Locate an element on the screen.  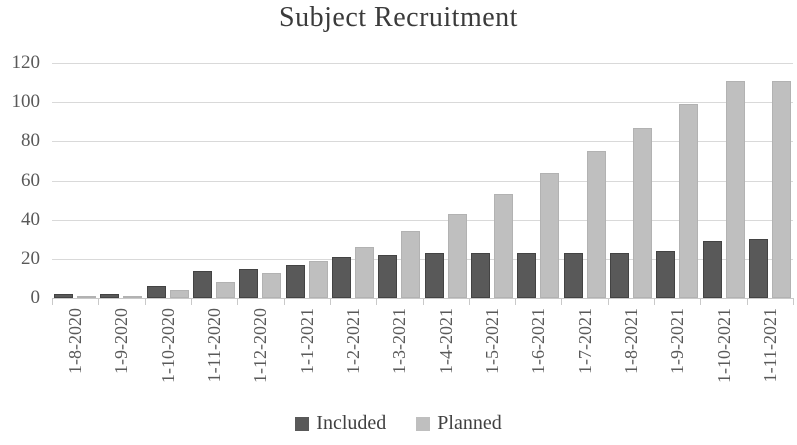
x-tick-label: 1-2-2021 is located at coordinates (353, 341).